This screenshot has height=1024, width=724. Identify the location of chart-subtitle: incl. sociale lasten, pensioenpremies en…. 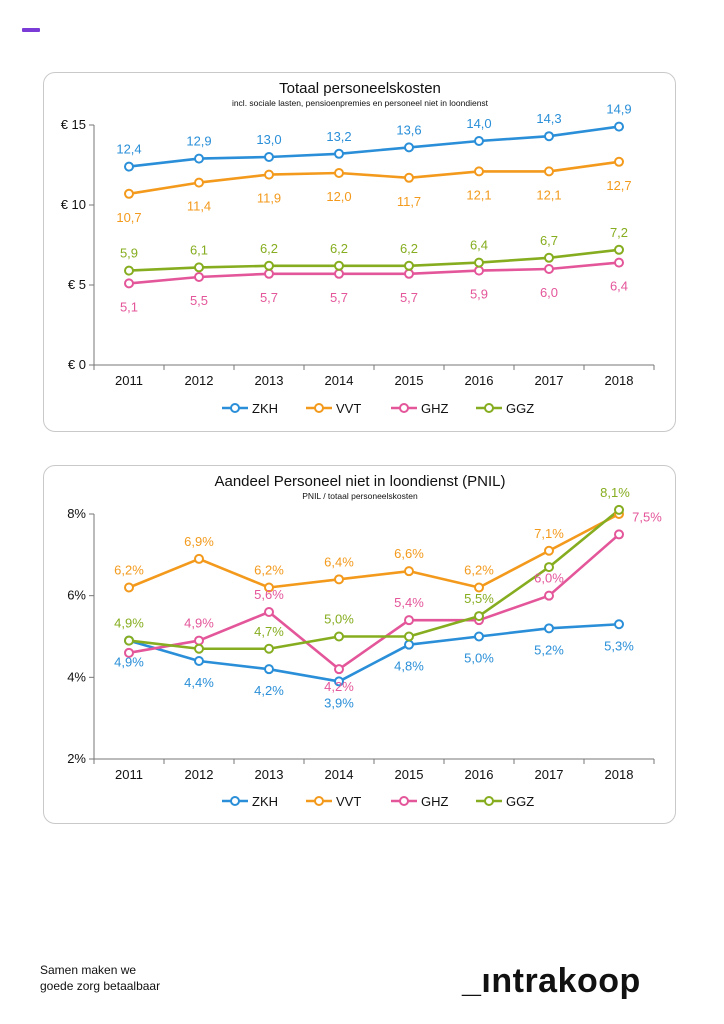
(360, 103).